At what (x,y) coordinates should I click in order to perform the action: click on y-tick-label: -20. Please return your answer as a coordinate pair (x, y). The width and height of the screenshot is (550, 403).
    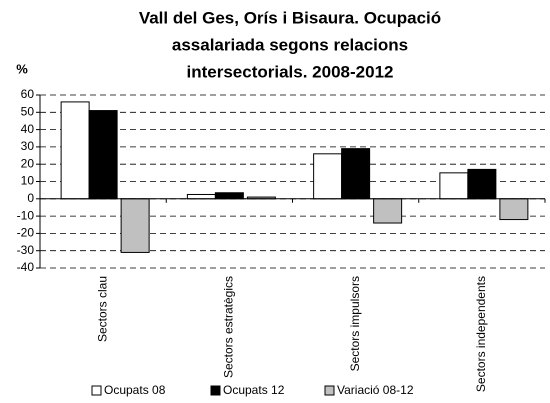
    Looking at the image, I should click on (26, 233).